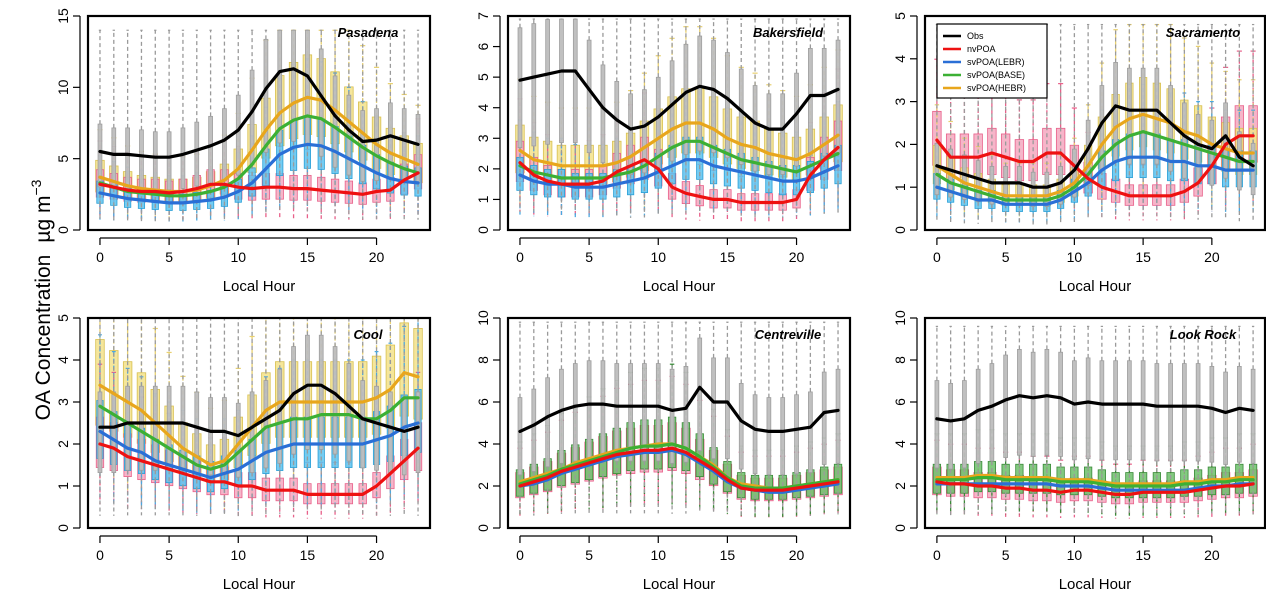 This screenshot has height=597, width=1266. I want to click on legend-label-svpoa-base: svPOA(BASE), so click(996, 75).